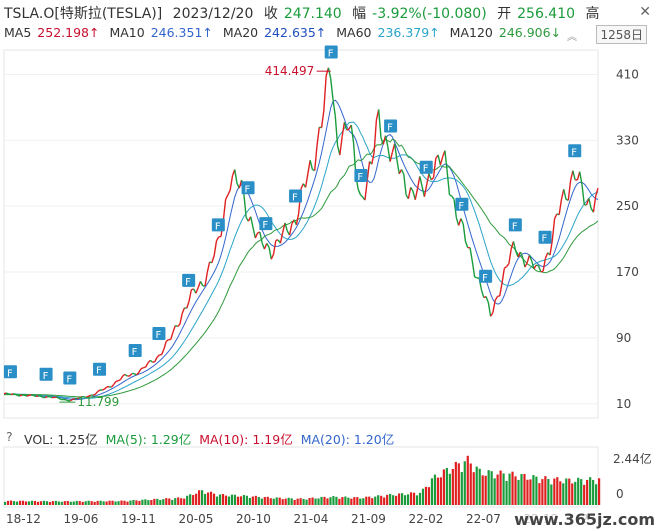 Image resolution: width=659 pixels, height=531 pixels. I want to click on close-label: 收, so click(270, 14).